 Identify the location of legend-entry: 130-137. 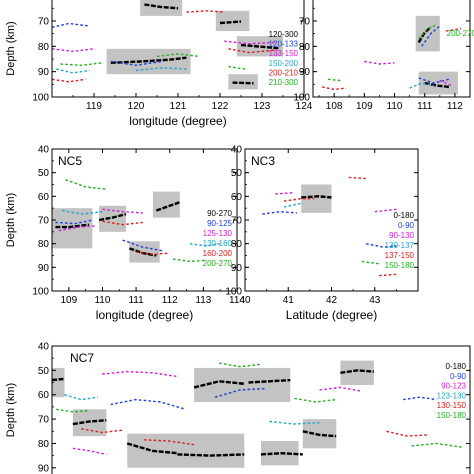
(400, 245).